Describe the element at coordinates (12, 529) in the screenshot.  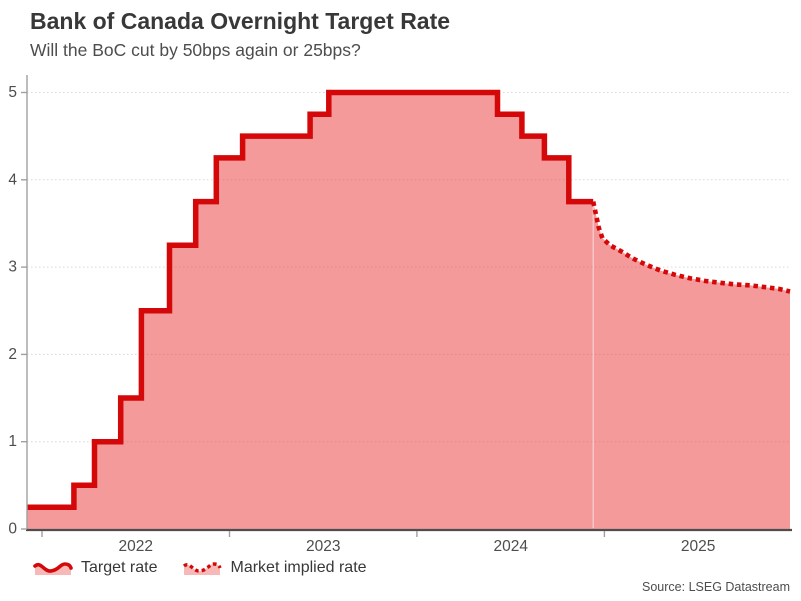
I see `svg-text: 0` at that location.